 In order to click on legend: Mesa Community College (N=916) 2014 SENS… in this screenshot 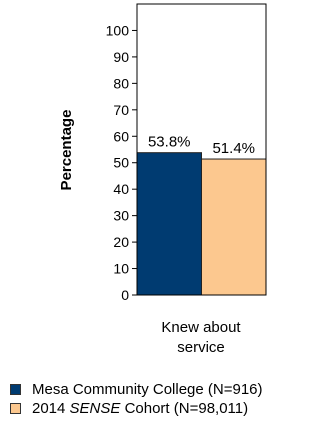, I will do `click(136, 399)`.